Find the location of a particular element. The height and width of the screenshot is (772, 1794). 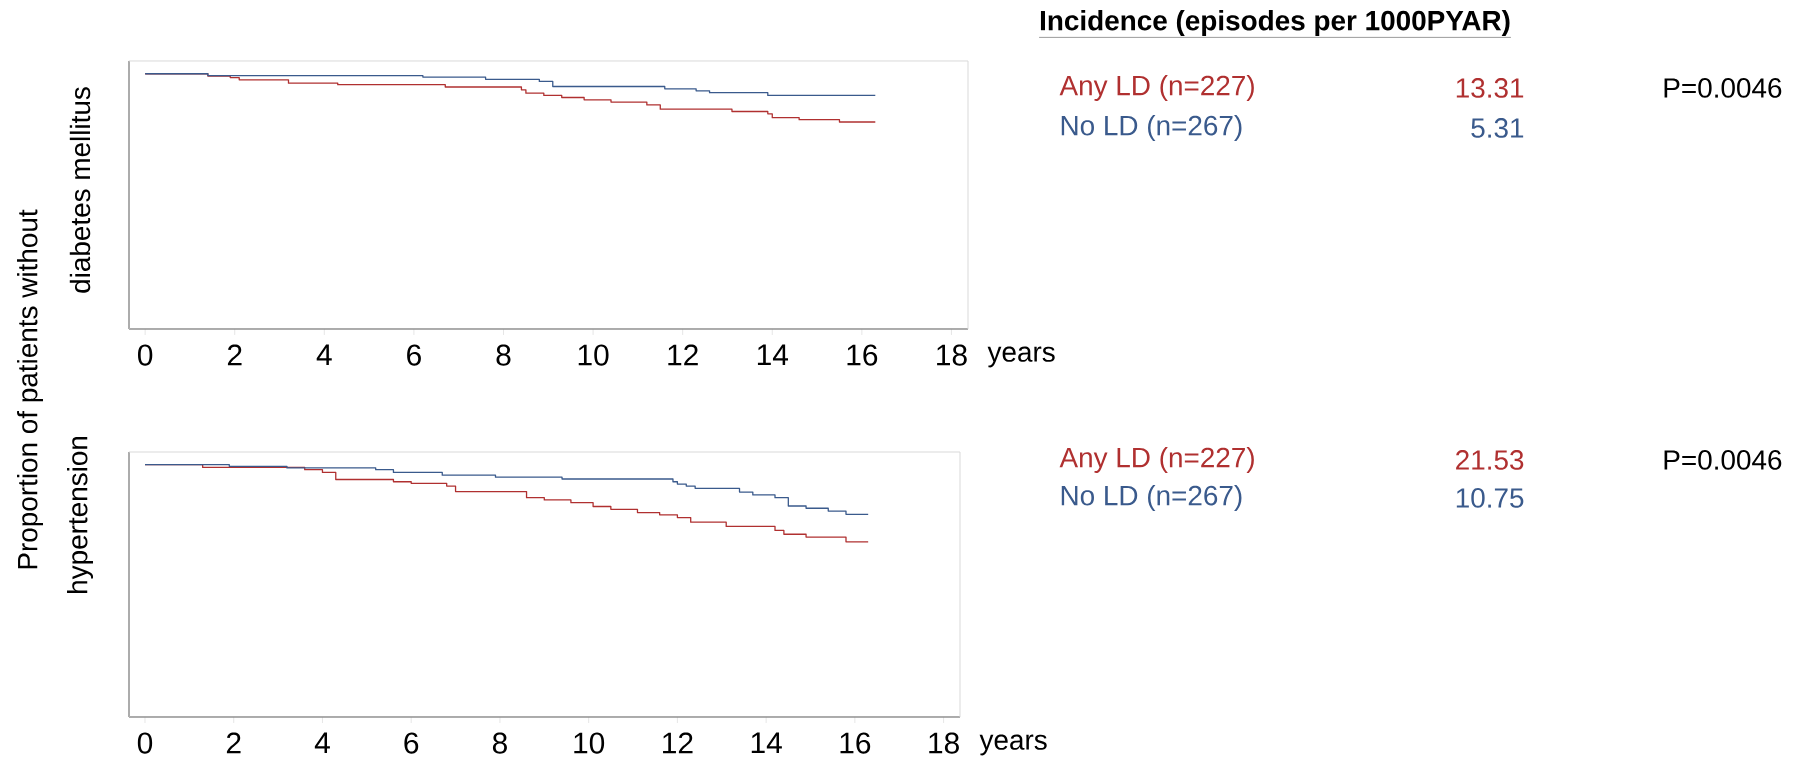

text: 21.53 is located at coordinates (1490, 460).